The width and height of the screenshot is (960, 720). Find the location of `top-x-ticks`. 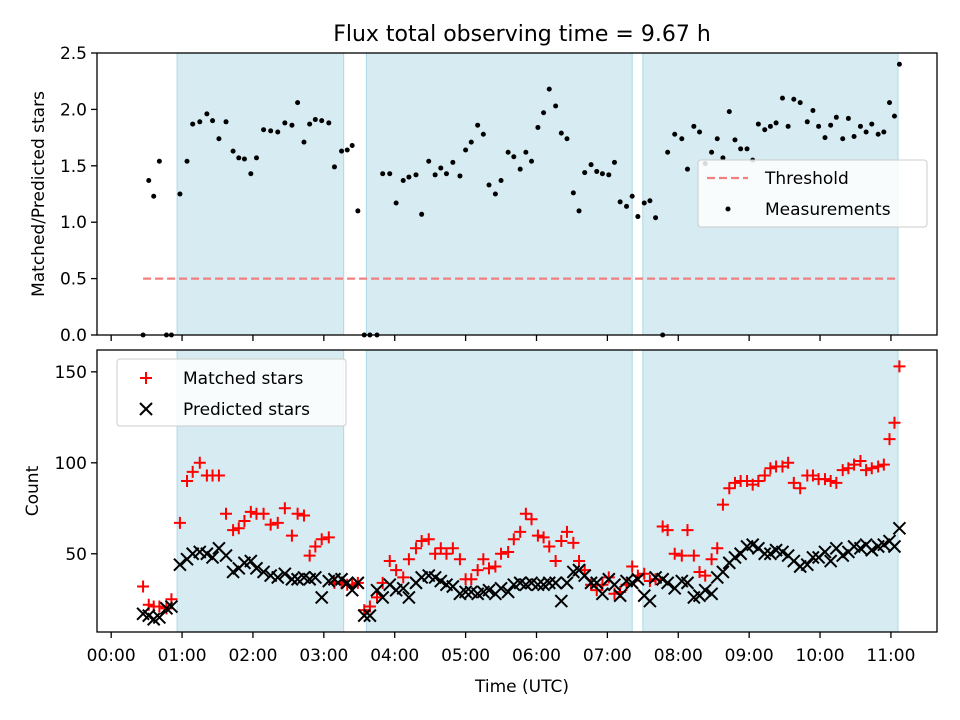

top-x-ticks is located at coordinates (501, 338).